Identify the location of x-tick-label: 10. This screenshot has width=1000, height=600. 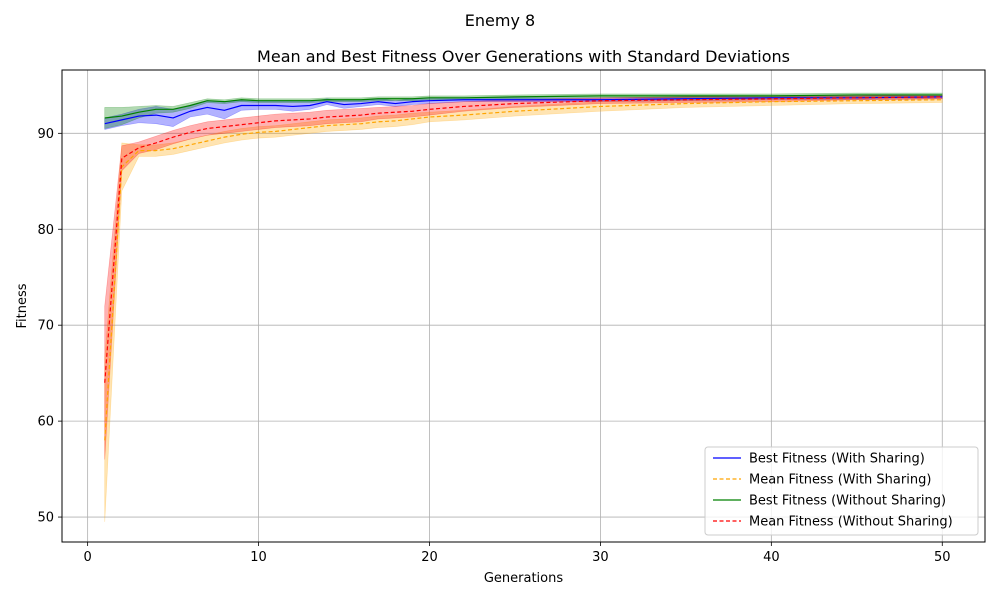
(258, 557).